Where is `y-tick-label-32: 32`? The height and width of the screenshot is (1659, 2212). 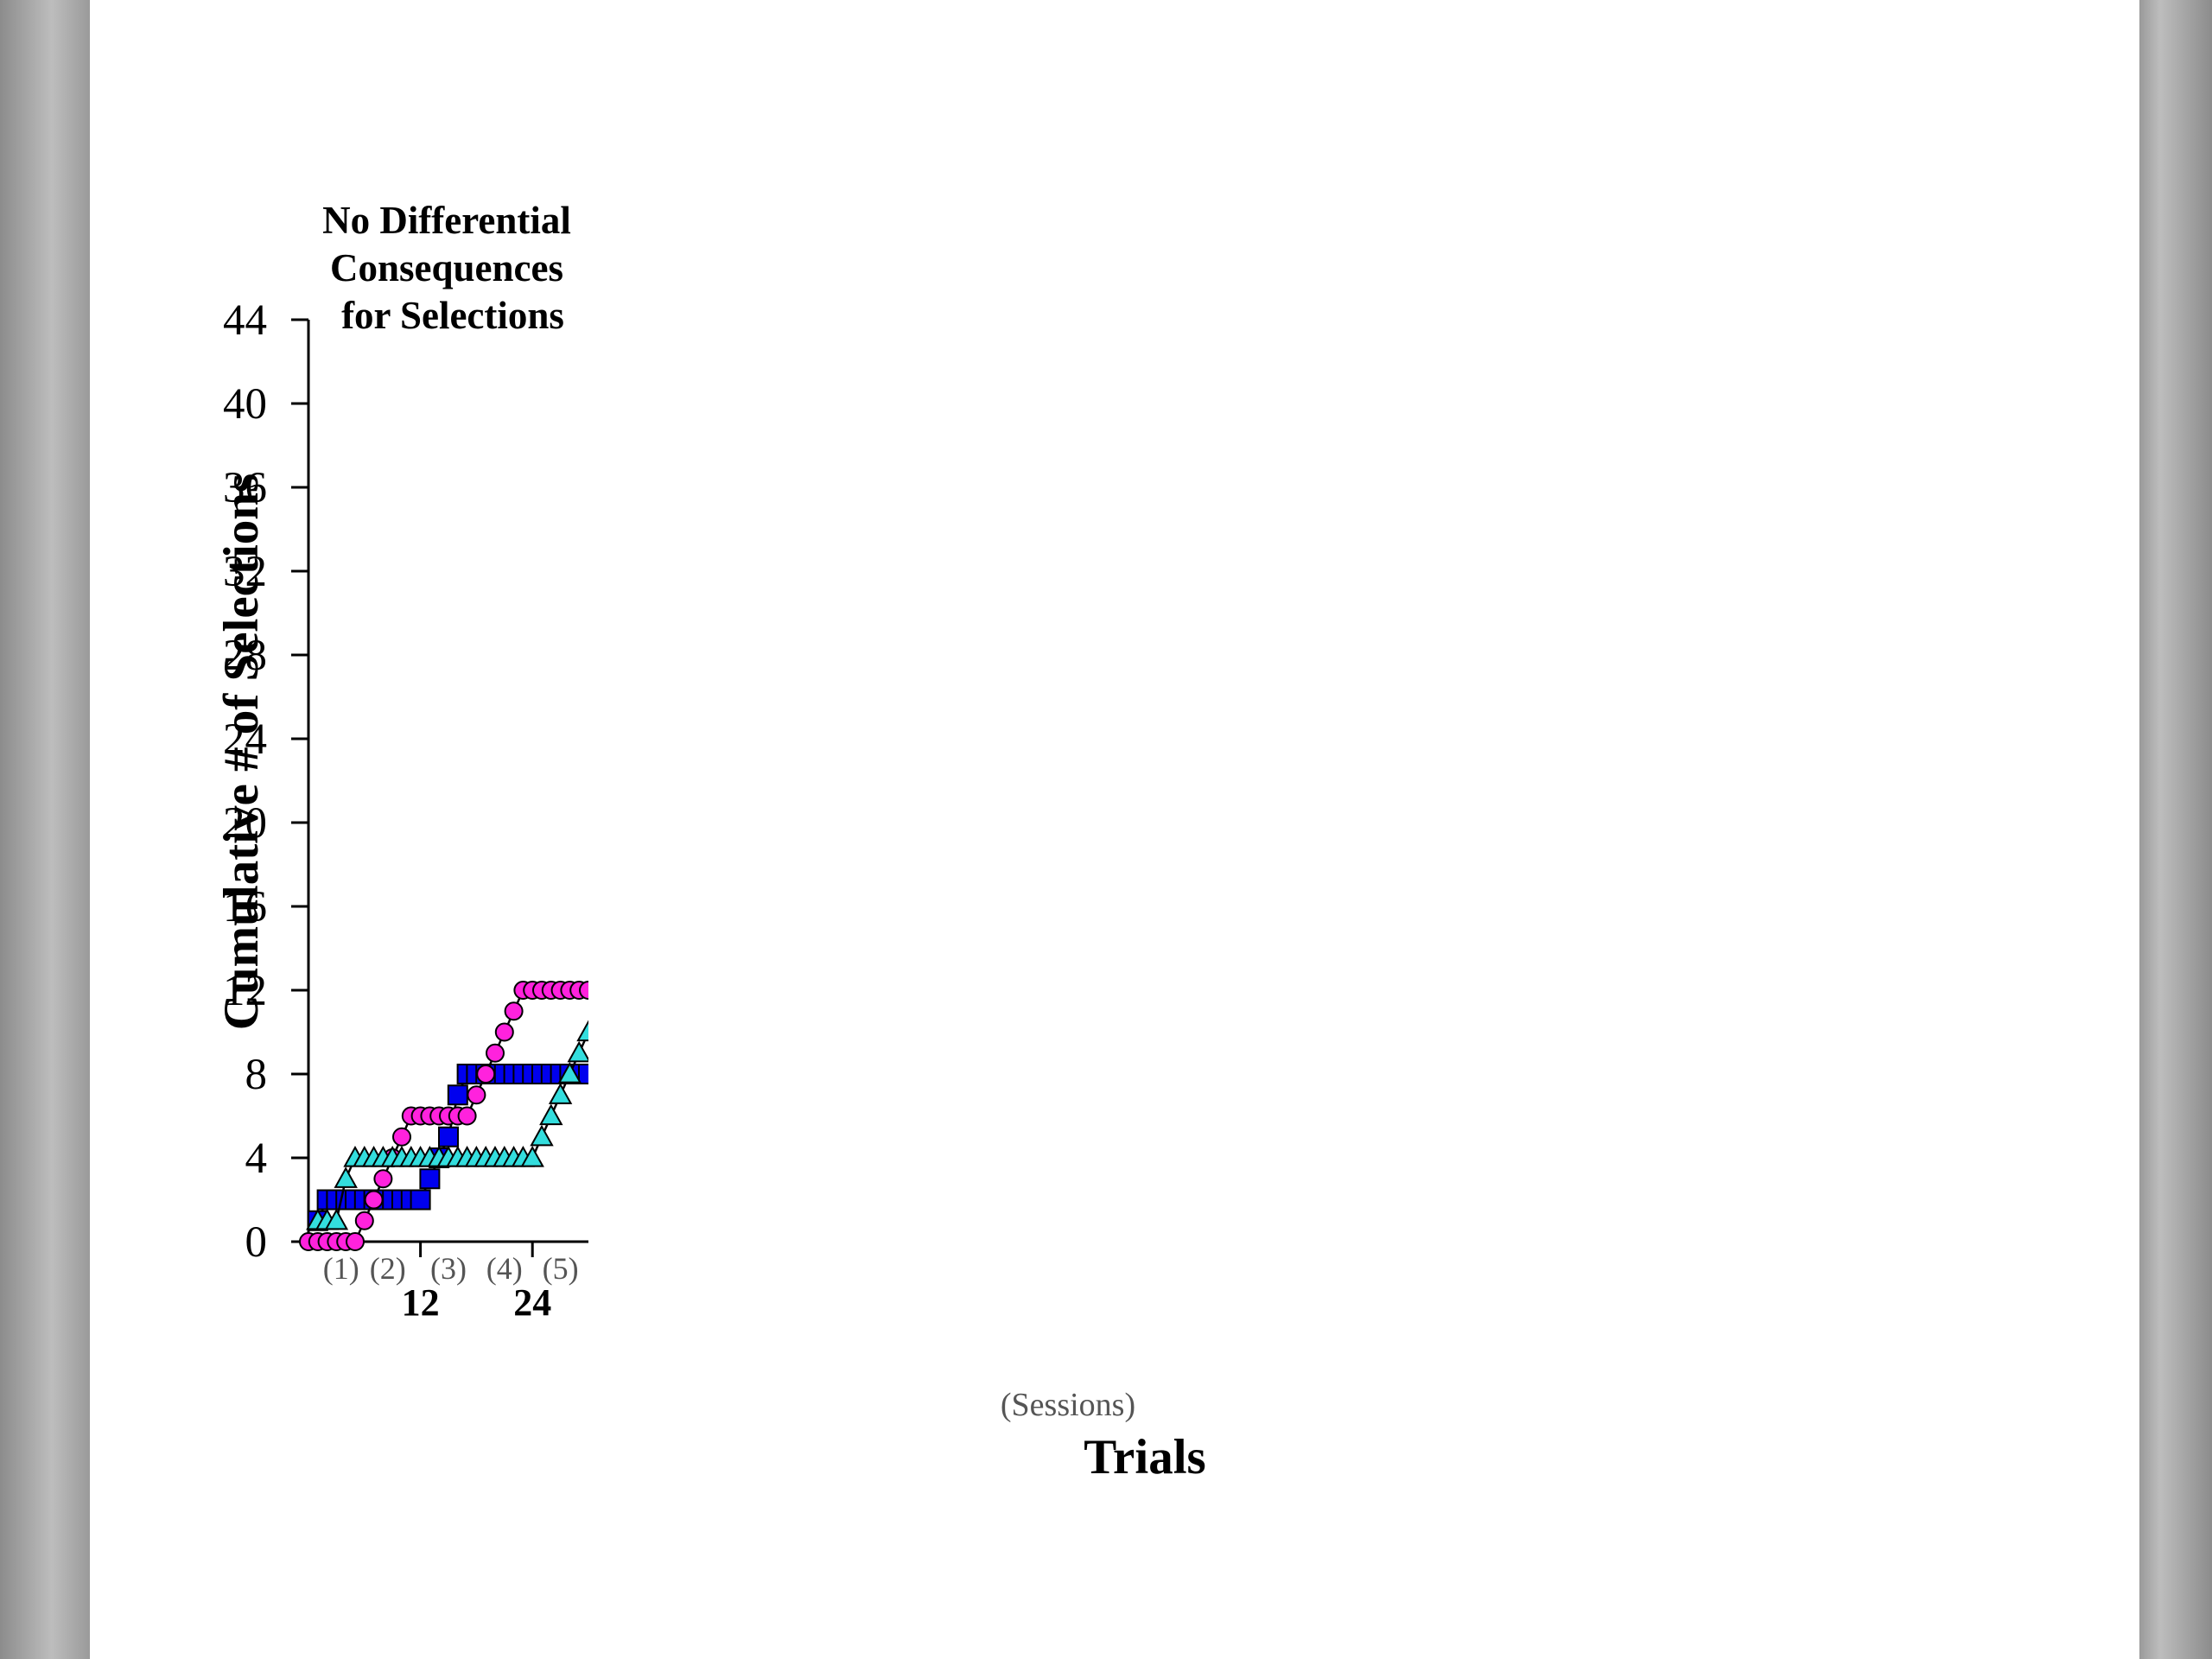
y-tick-label-32: 32 is located at coordinates (245, 572).